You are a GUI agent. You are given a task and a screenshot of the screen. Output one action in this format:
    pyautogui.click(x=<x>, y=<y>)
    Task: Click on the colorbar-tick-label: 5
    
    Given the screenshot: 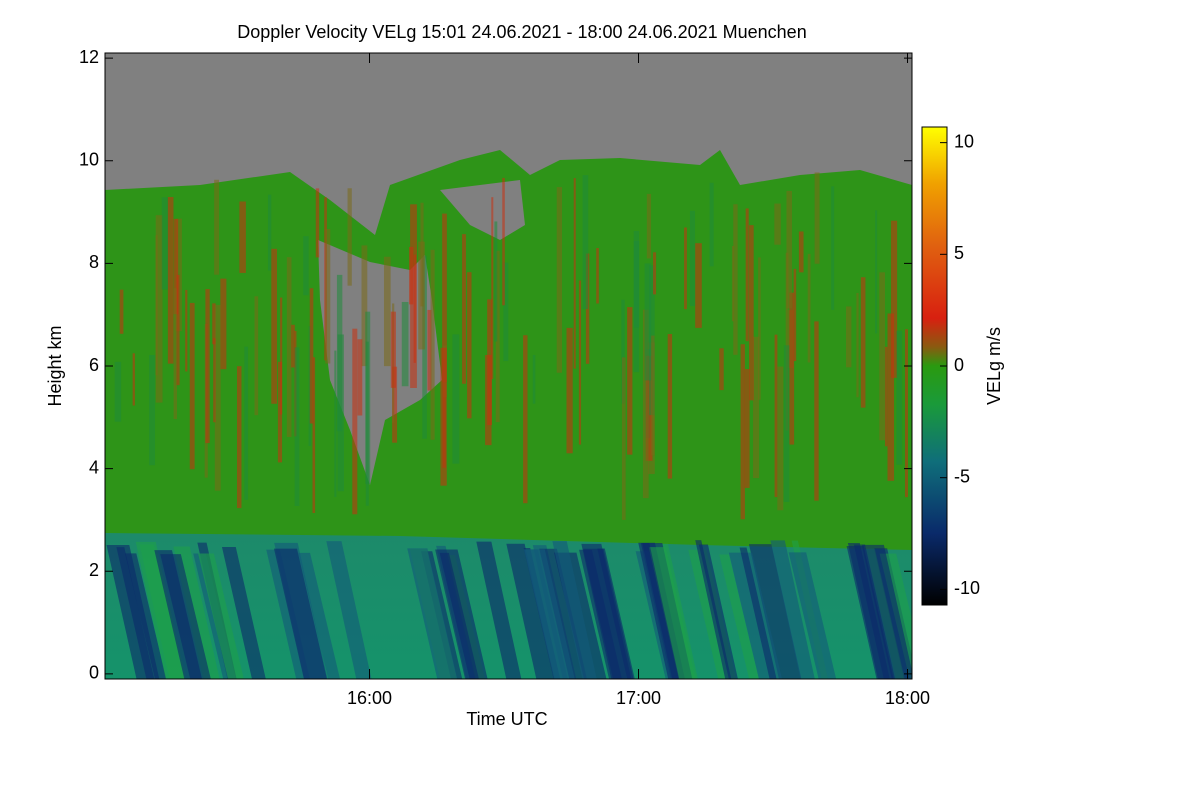 What is the action you would take?
    pyautogui.click(x=959, y=253)
    